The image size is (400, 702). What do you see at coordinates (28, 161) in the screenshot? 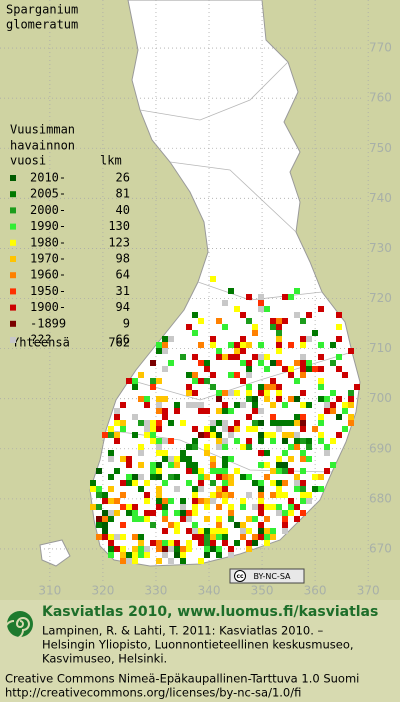
I see `legend-heading: vuosi` at bounding box center [28, 161].